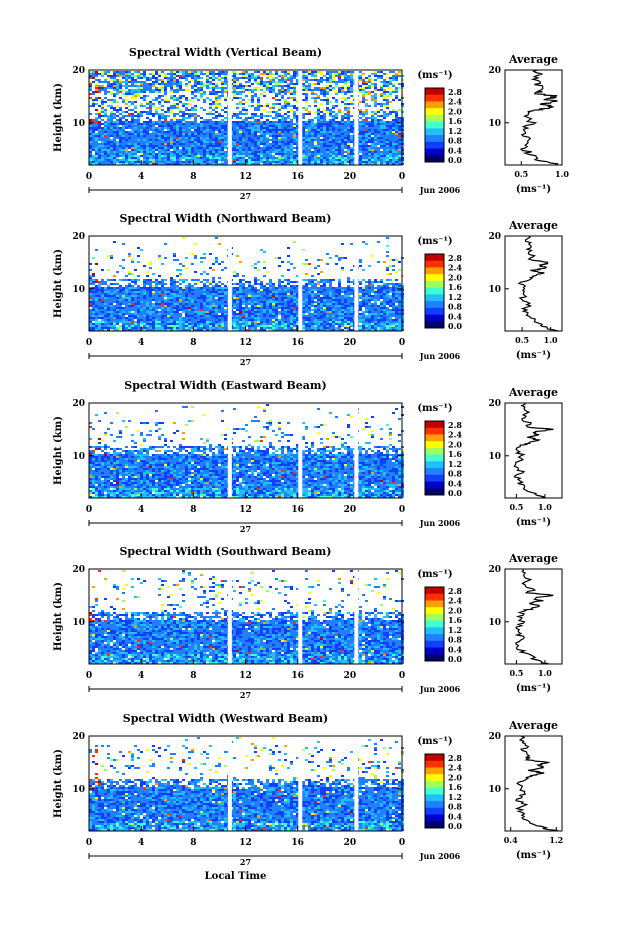 The height and width of the screenshot is (929, 620). I want to click on avg-x-axis-label: (ms⁻¹), so click(533, 189).